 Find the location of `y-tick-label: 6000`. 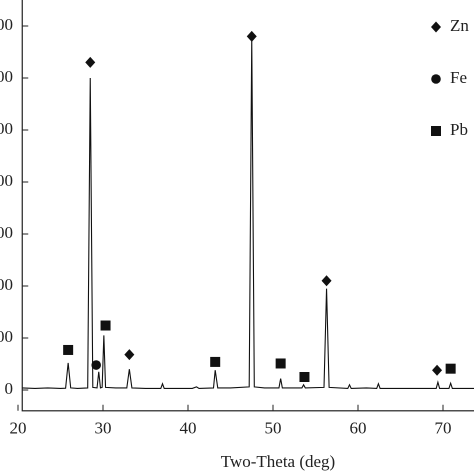

y-tick-label: 6000 is located at coordinates (6, 76).